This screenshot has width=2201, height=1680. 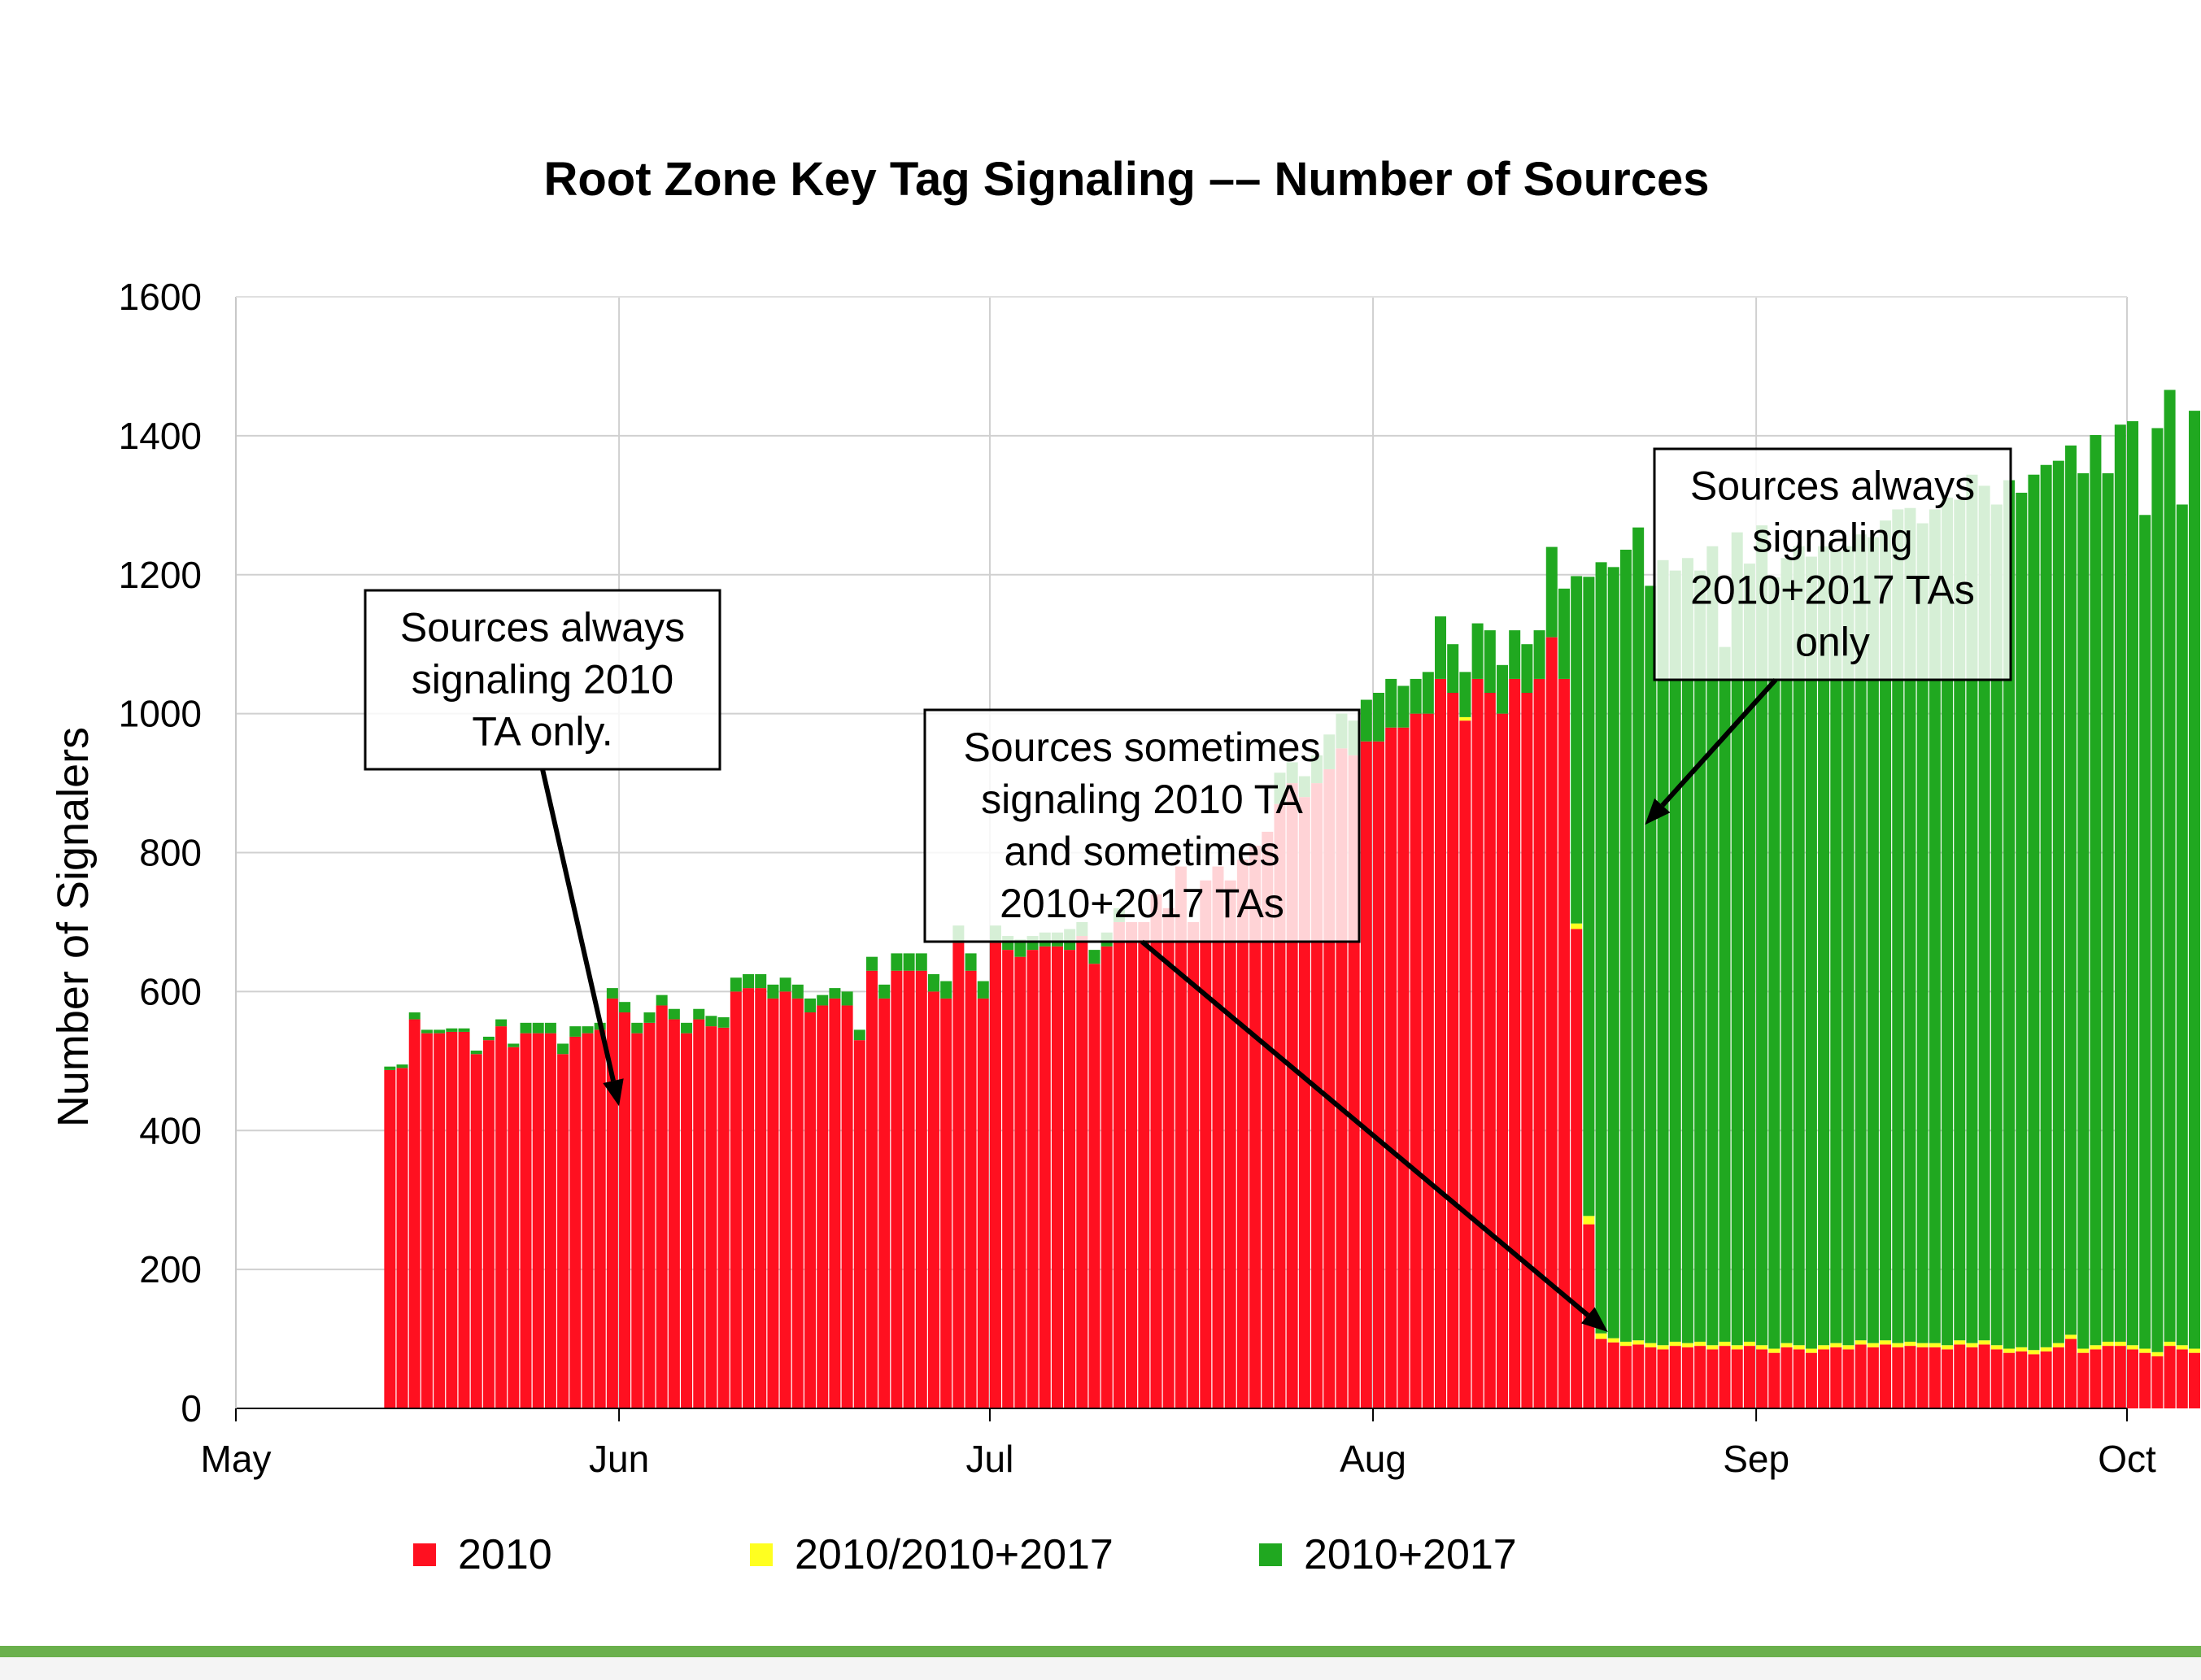 I want to click on legend-item-2: 2010/2010+2017, so click(x=932, y=1554).